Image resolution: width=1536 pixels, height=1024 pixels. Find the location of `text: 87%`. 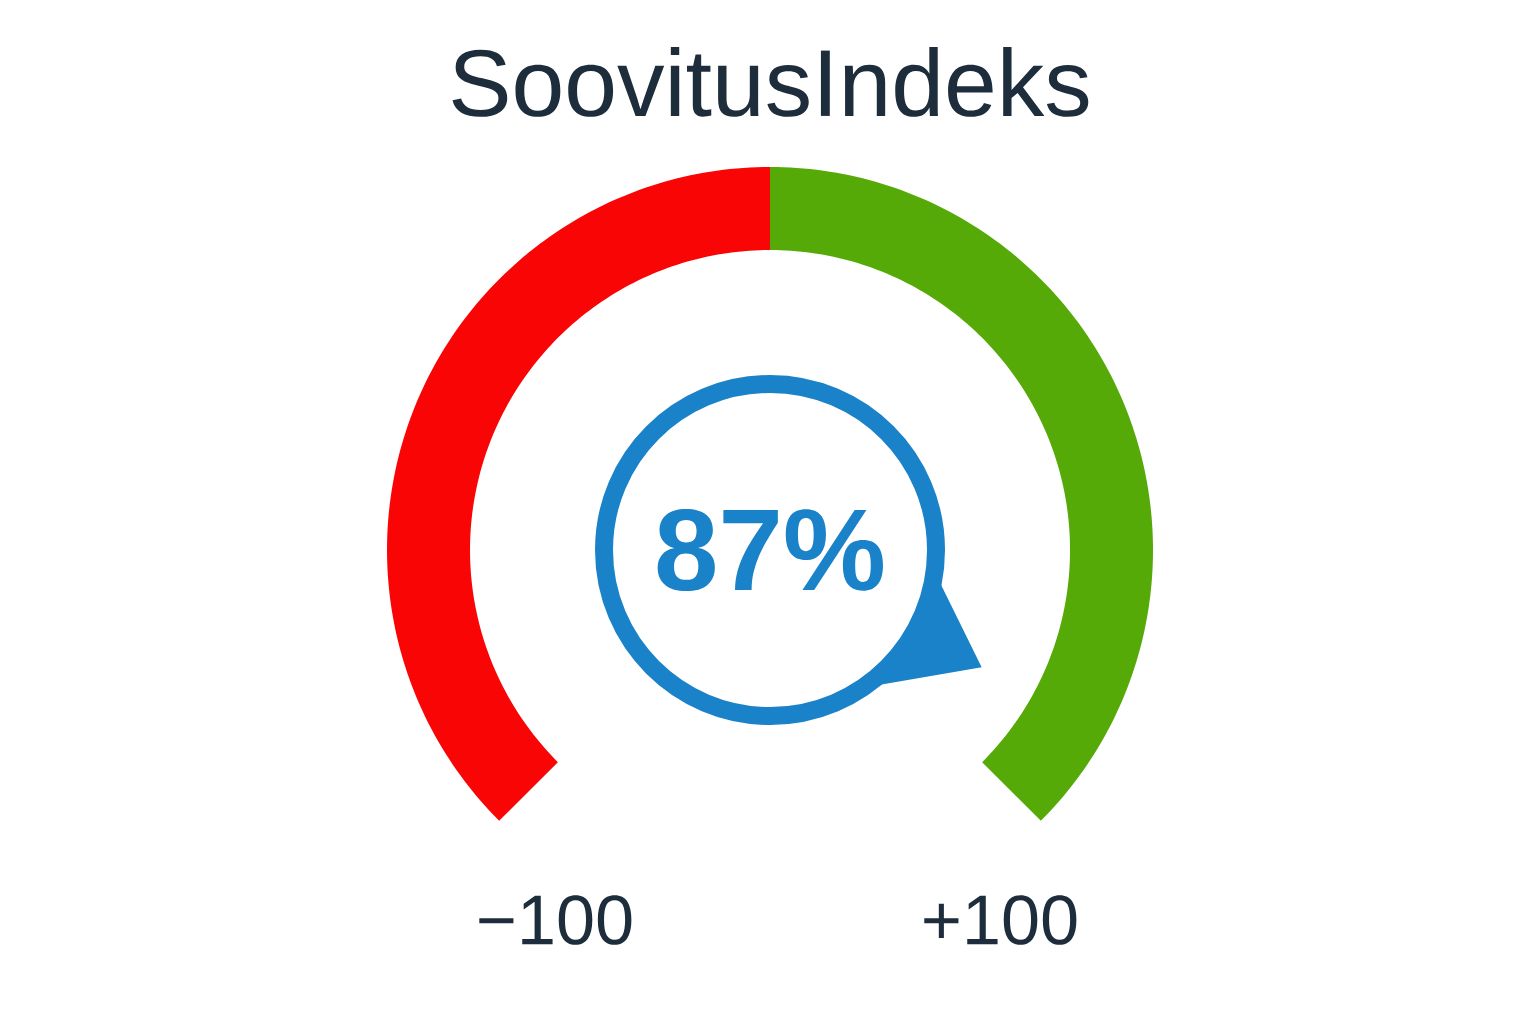

text: 87% is located at coordinates (770, 550).